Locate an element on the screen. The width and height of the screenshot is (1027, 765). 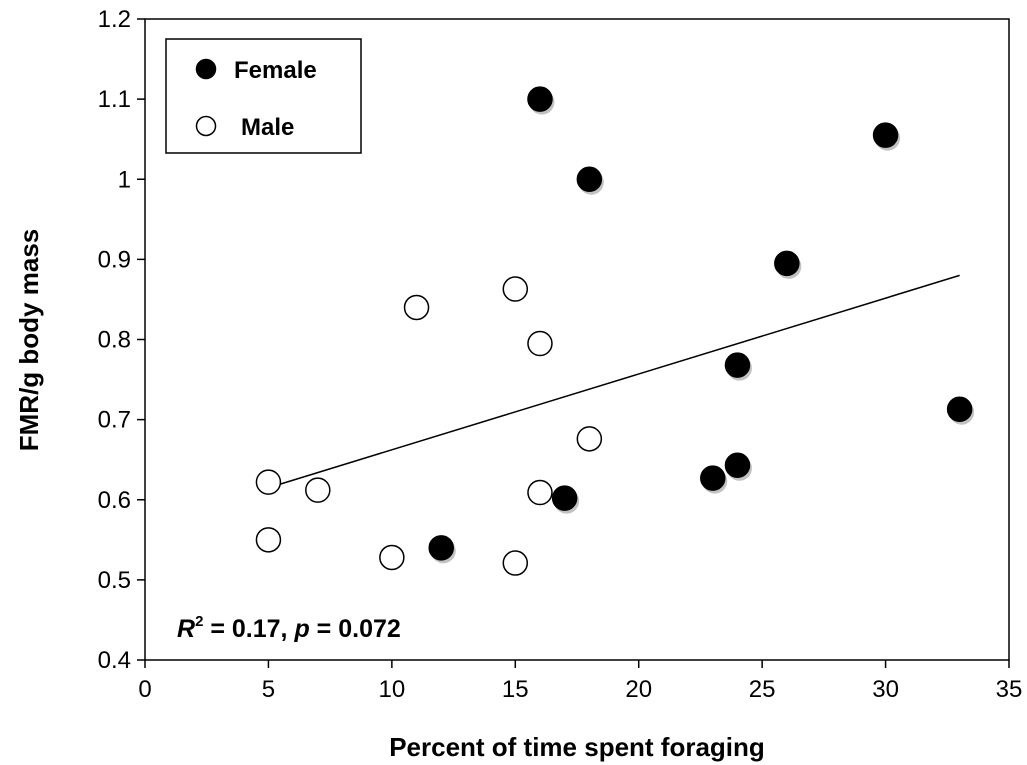
legend-marker-male is located at coordinates (206, 126).